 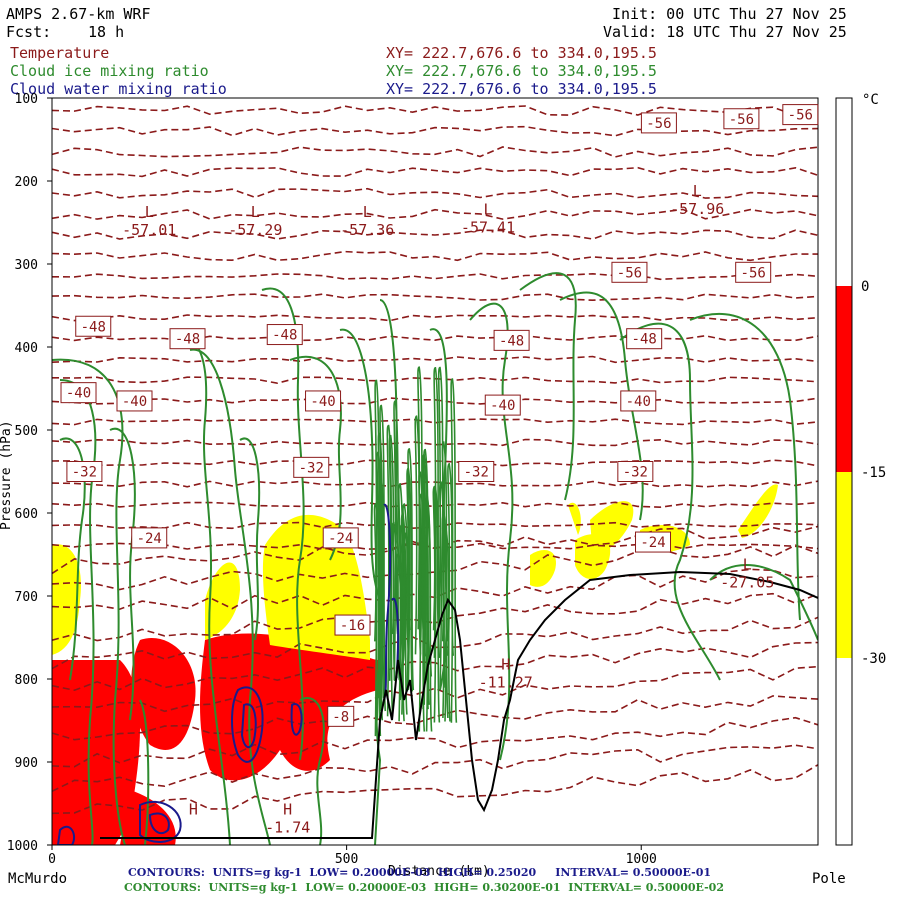 What do you see at coordinates (26, 597) in the screenshot?
I see `y-tick-label: 700` at bounding box center [26, 597].